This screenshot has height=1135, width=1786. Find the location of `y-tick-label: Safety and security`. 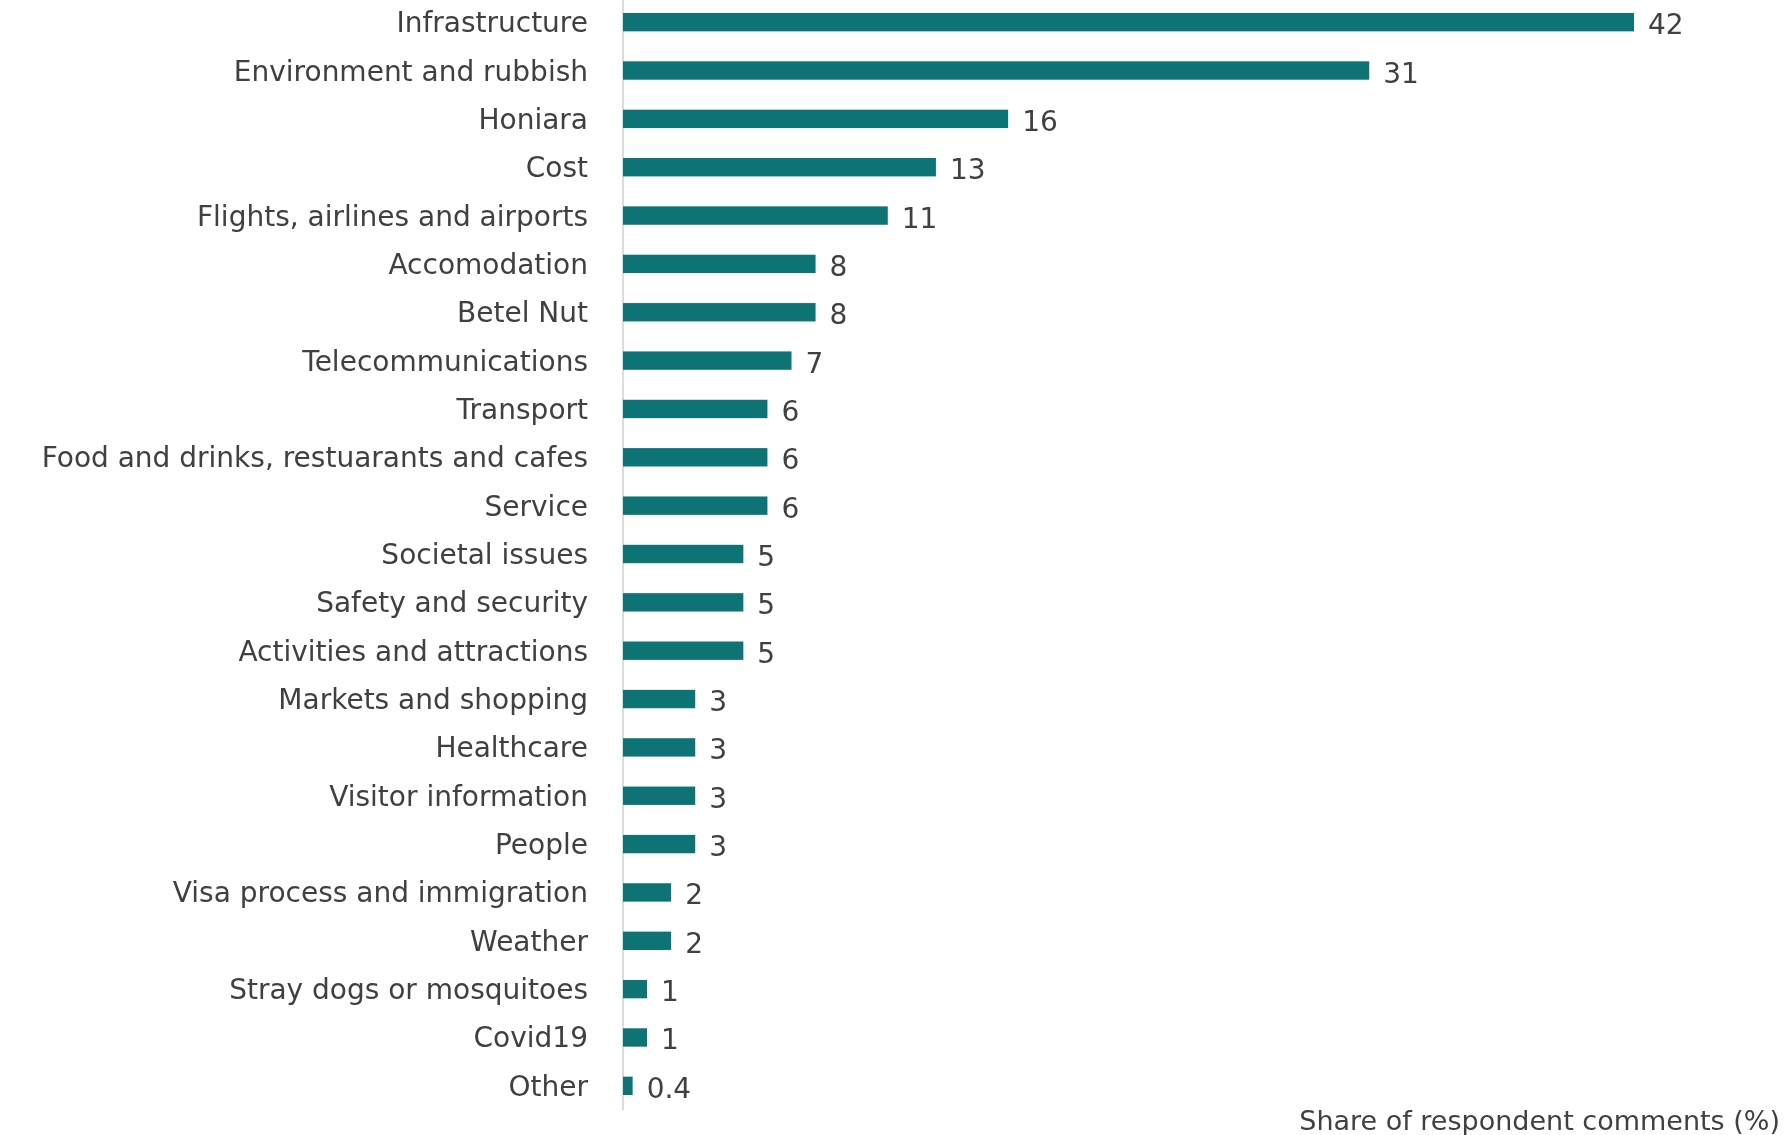

y-tick-label: Safety and security is located at coordinates (452, 603).